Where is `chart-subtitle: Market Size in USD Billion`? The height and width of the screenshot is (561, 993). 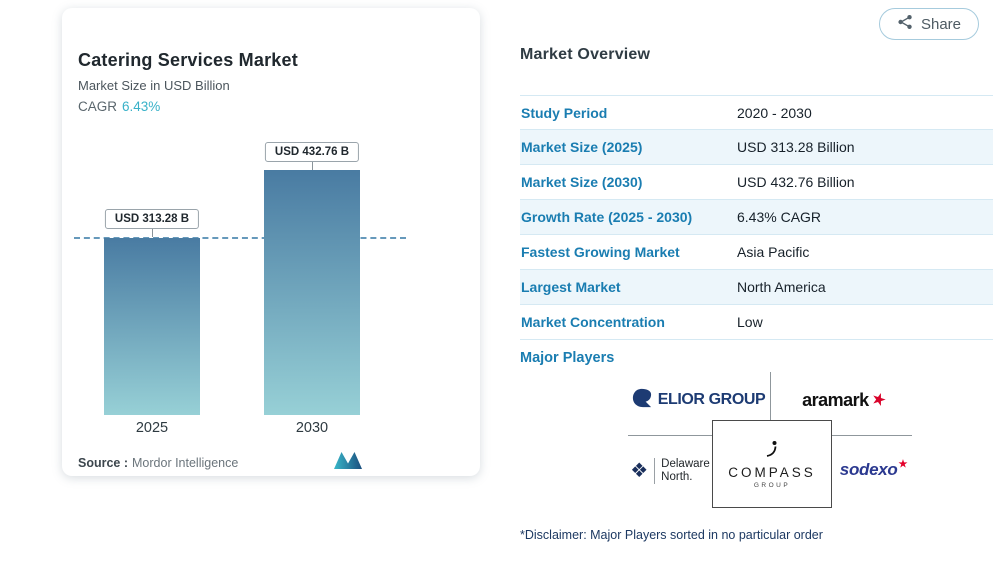
chart-subtitle: Market Size in USD Billion is located at coordinates (154, 85).